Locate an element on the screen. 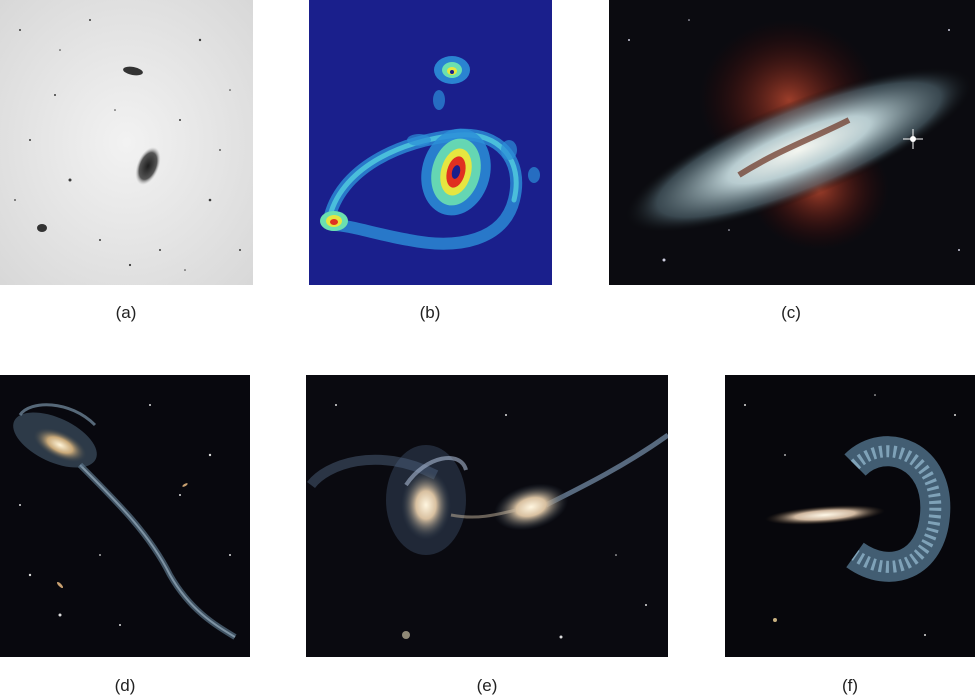  false-color-svg is located at coordinates (430, 142).